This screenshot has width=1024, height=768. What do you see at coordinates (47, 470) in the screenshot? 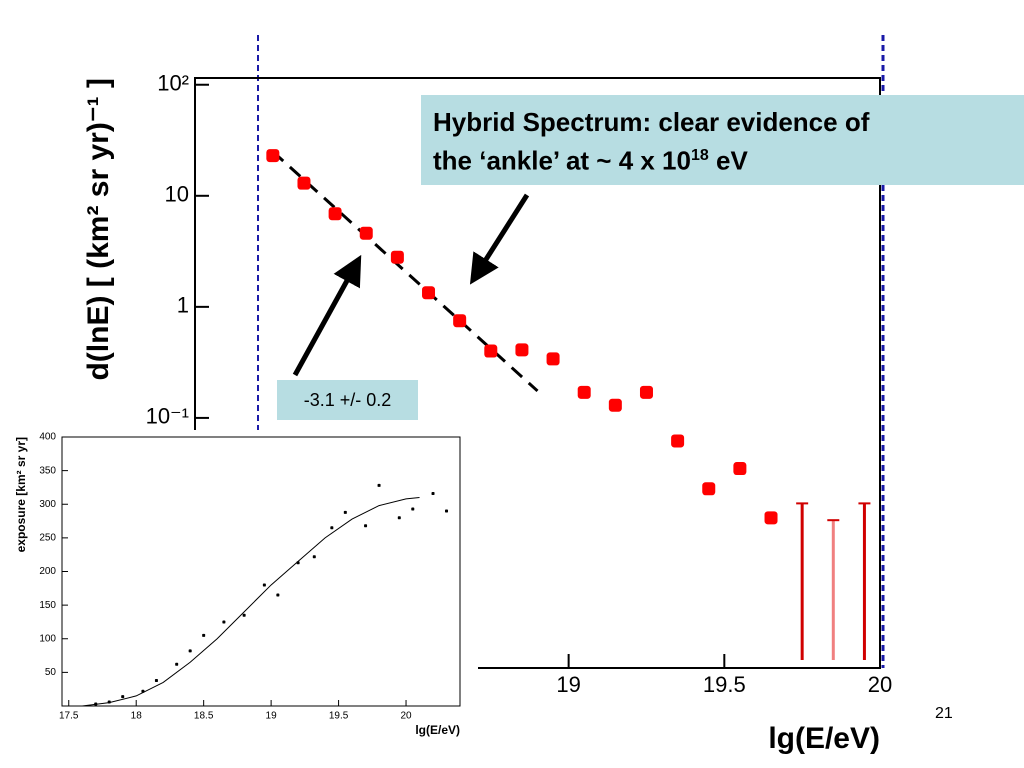
I see `y-tick-label: 350` at bounding box center [47, 470].